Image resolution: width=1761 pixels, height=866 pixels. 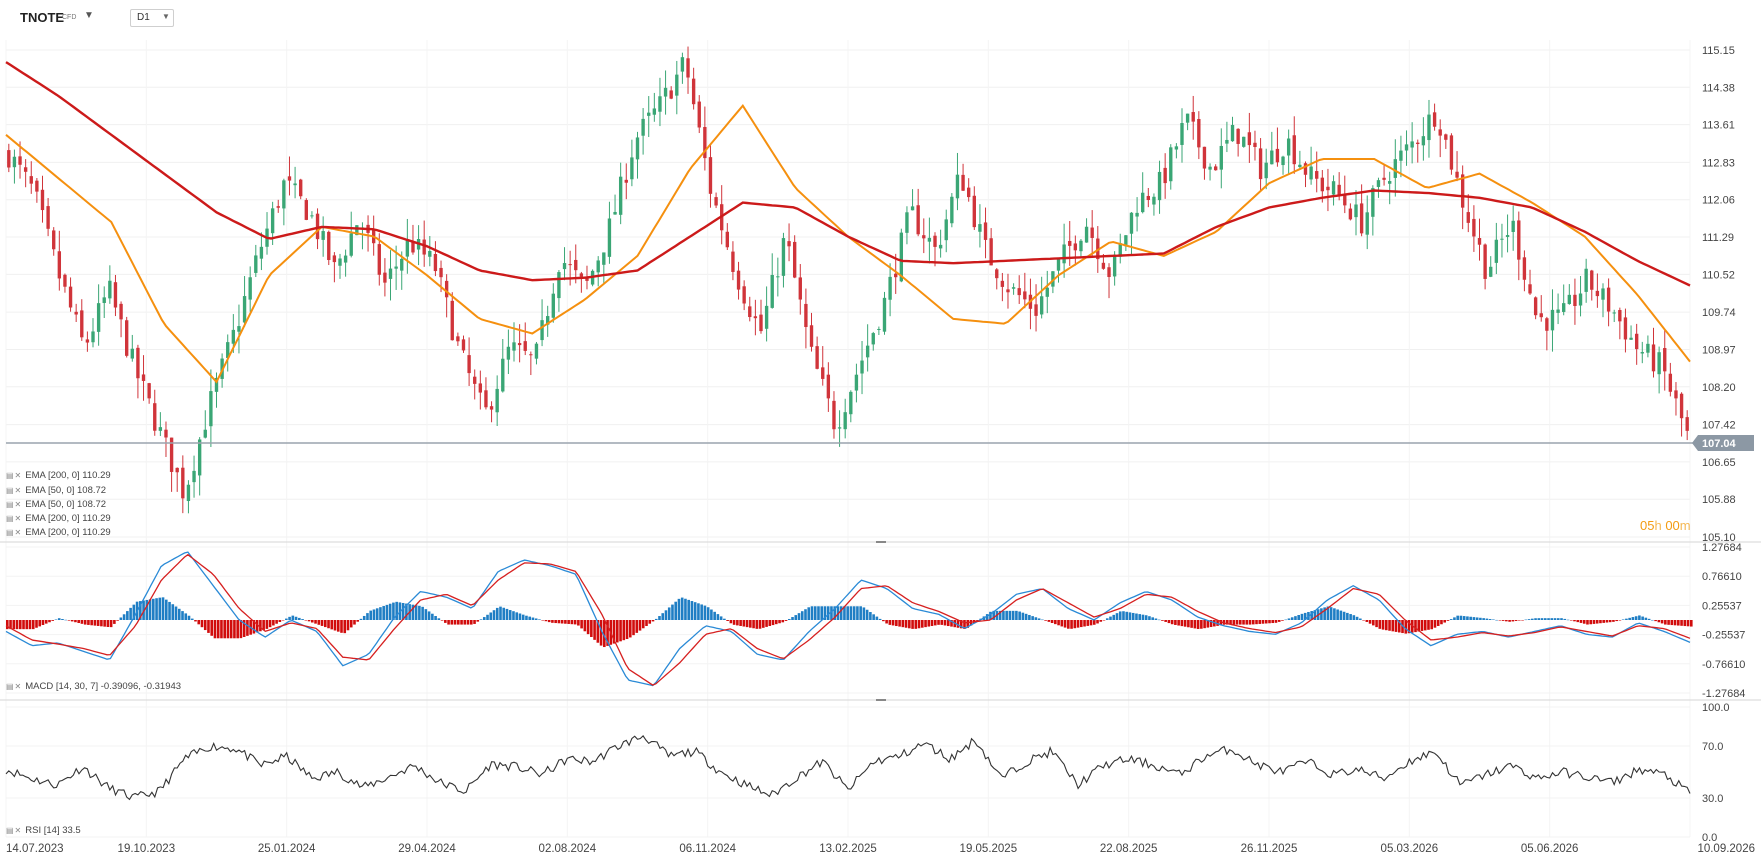 What do you see at coordinates (152, 18) in the screenshot?
I see `timeframe-select: D1 ▼` at bounding box center [152, 18].